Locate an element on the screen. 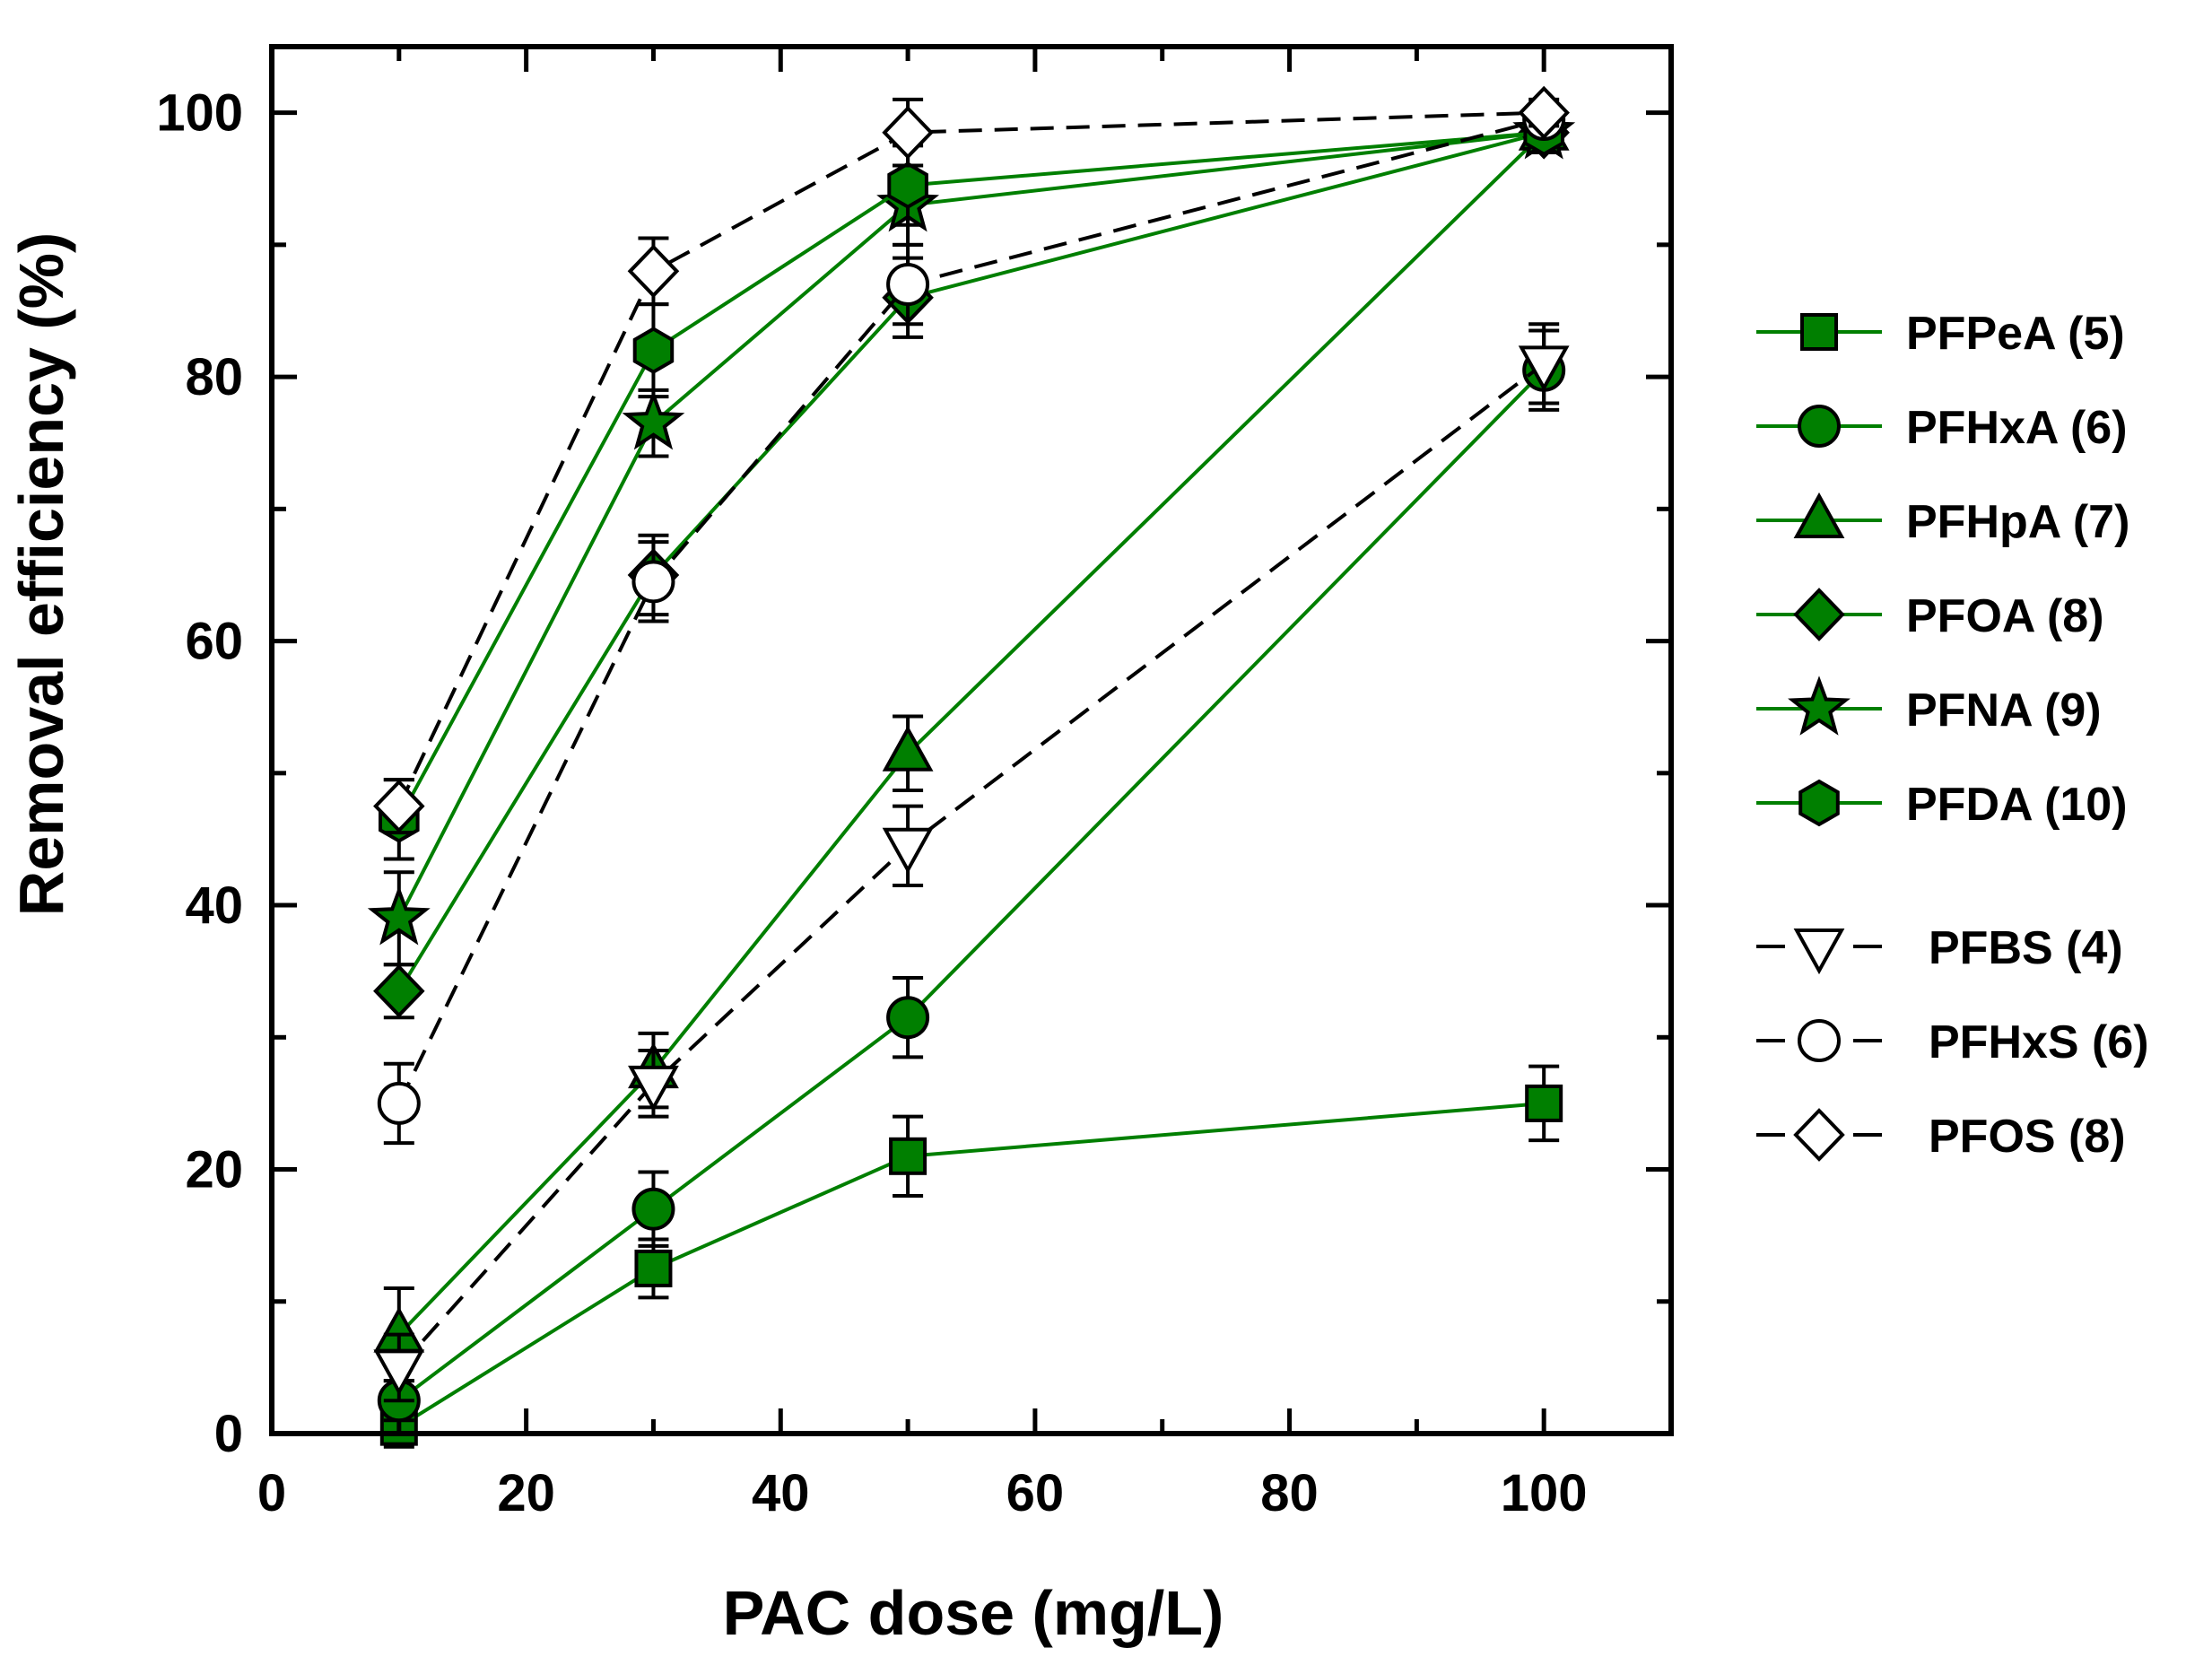 The width and height of the screenshot is (2212, 1674). y-tick-label: 100 is located at coordinates (200, 113).